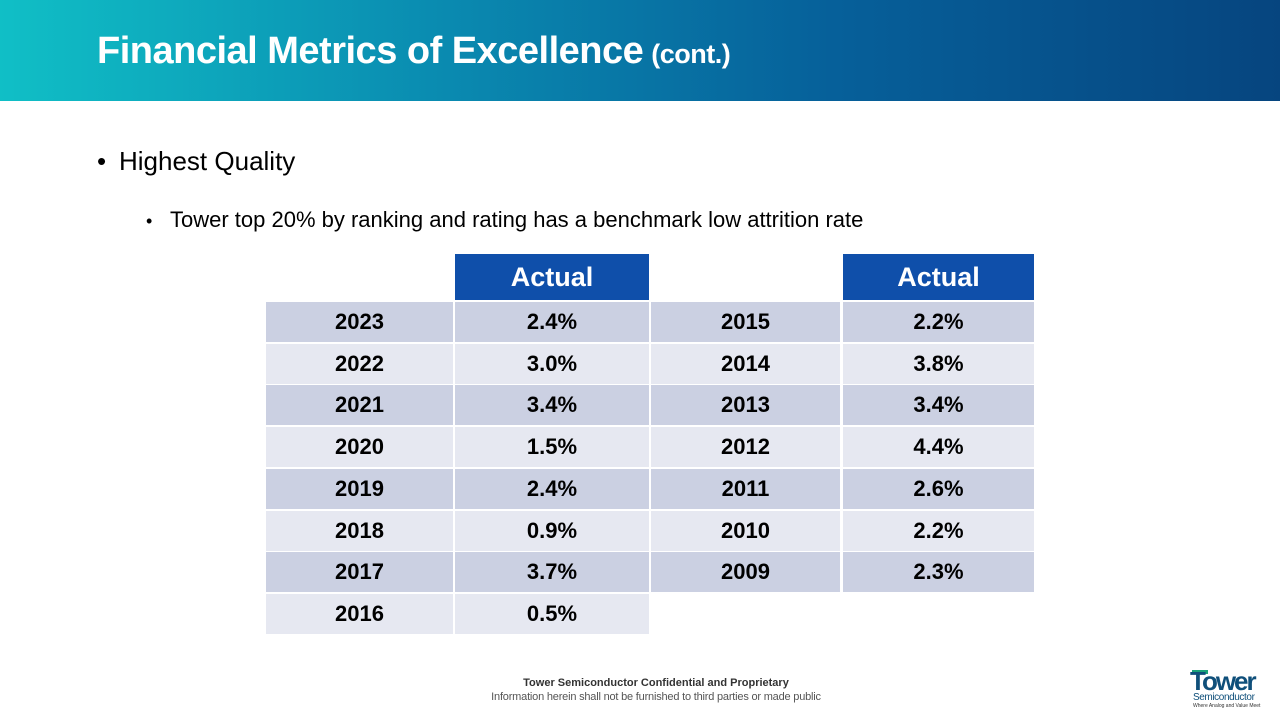 Image resolution: width=1280 pixels, height=720 pixels. What do you see at coordinates (359, 531) in the screenshot?
I see `table-cell-year: 2018` at bounding box center [359, 531].